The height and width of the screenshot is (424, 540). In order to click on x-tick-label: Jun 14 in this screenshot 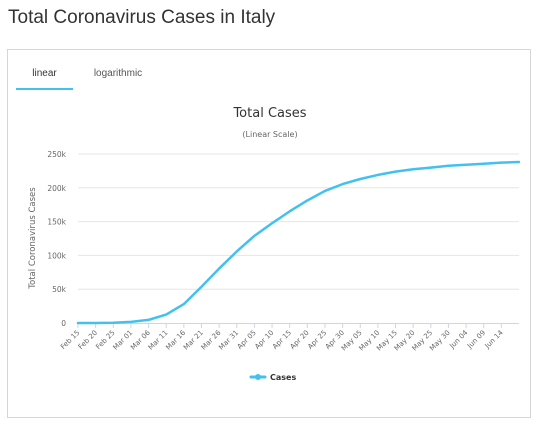, I will do `click(494, 339)`.